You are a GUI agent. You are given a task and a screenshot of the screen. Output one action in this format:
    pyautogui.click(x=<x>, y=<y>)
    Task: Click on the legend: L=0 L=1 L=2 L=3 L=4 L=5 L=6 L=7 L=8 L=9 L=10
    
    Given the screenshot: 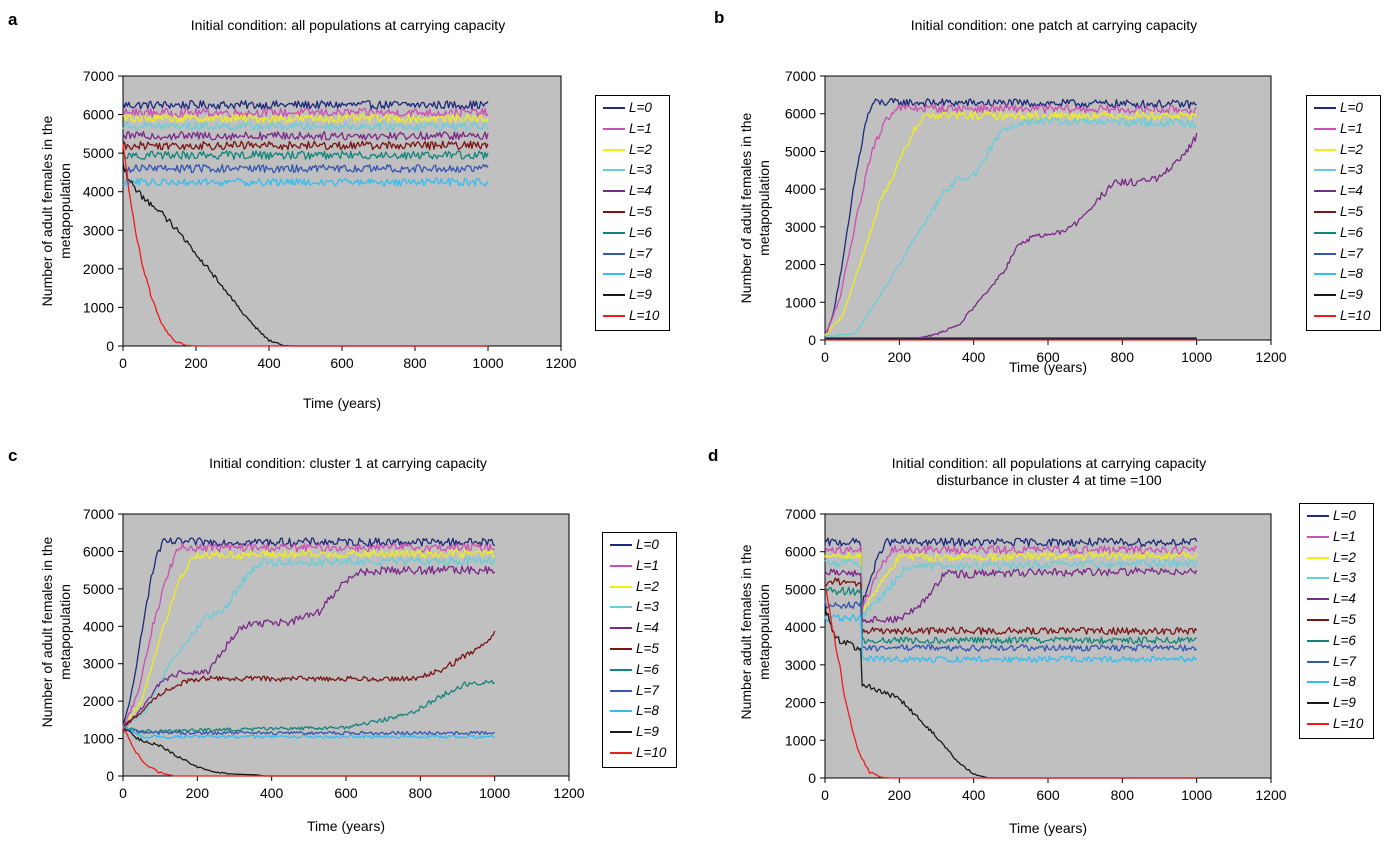 What is the action you would take?
    pyautogui.click(x=1336, y=621)
    